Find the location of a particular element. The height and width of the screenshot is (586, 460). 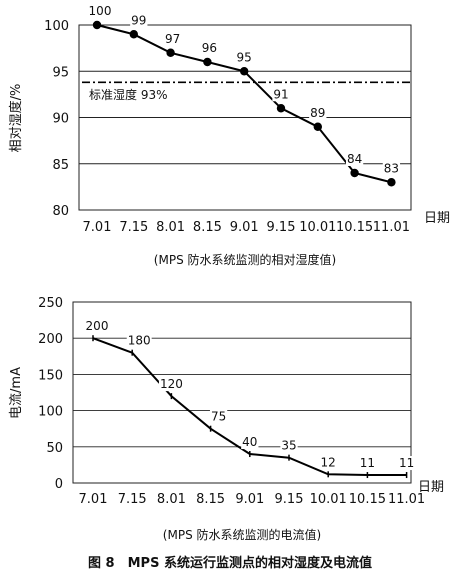

current-x-tick-label: 11.01 is located at coordinates (406, 499).